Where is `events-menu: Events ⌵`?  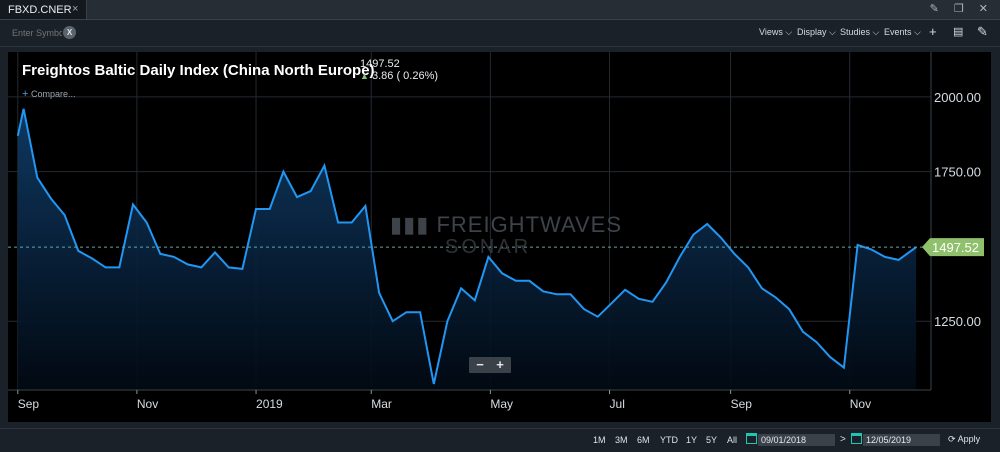 events-menu: Events ⌵ is located at coordinates (902, 32).